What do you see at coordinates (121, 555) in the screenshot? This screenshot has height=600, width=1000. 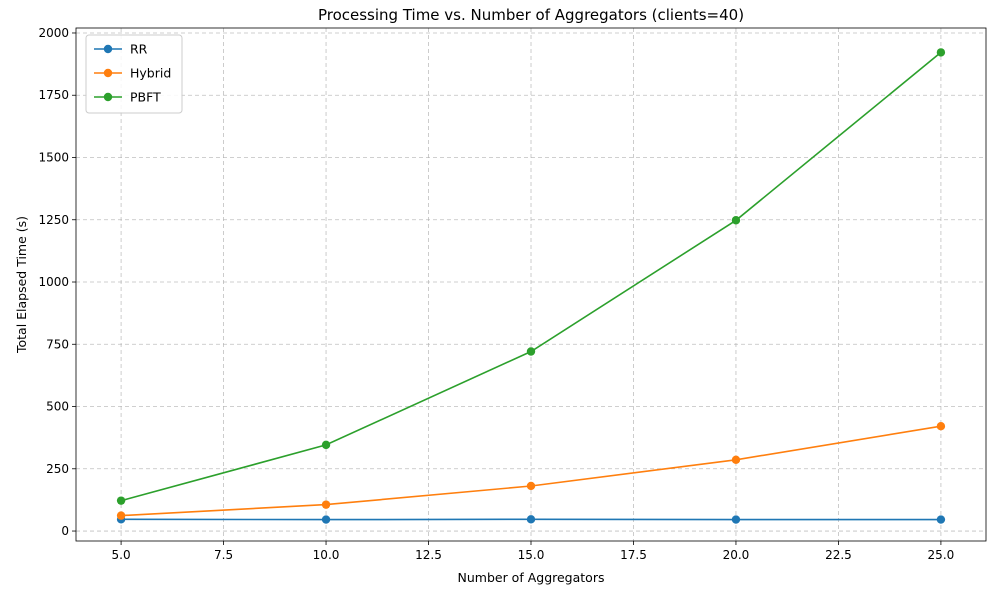 I see `x-tick-label: 5.0` at bounding box center [121, 555].